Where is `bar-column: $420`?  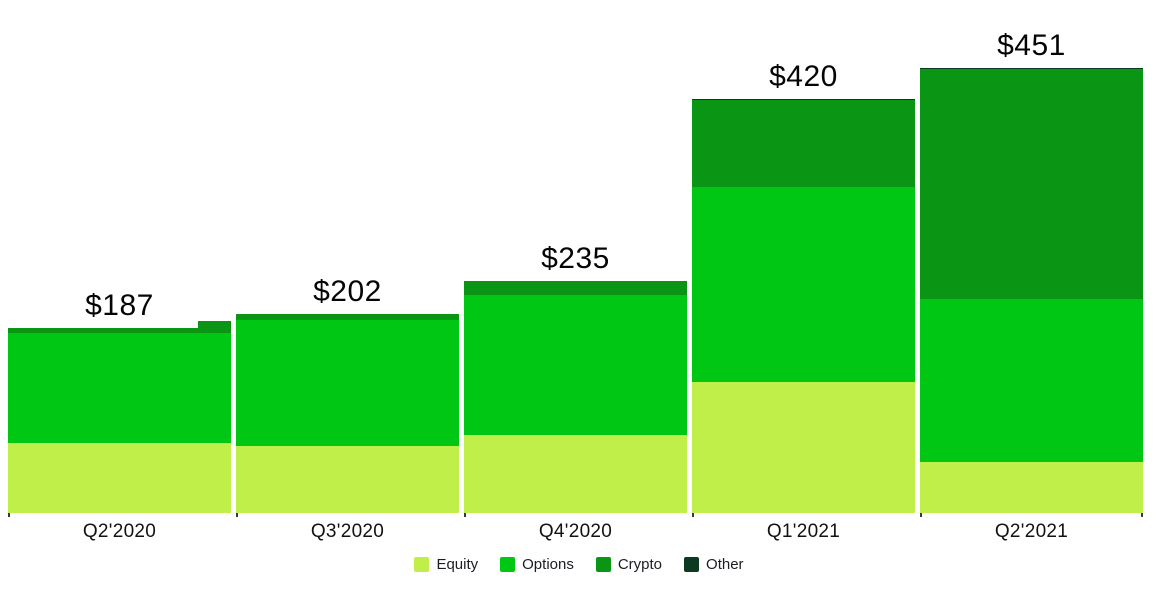
bar-column: $420 is located at coordinates (803, 288).